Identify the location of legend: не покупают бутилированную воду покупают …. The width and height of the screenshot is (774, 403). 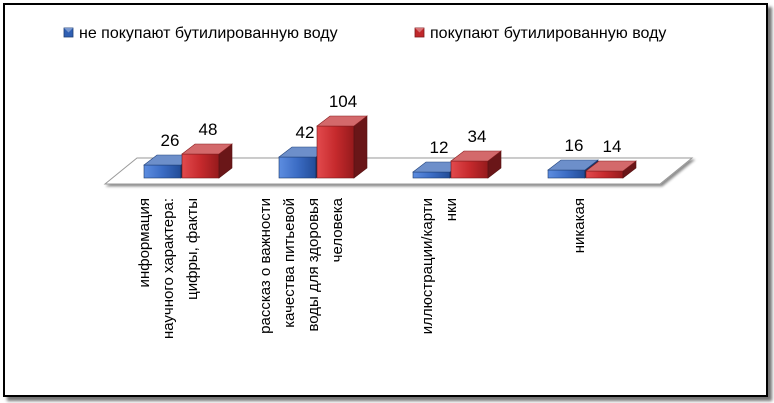
(364, 33).